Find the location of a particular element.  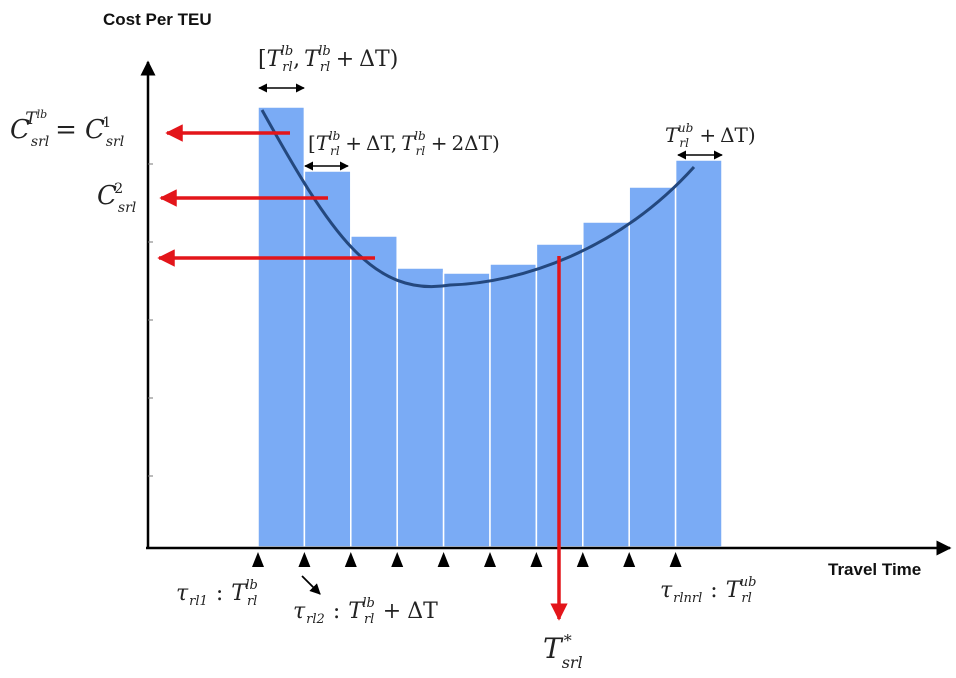

y-axis-ticks is located at coordinates (150, 320).